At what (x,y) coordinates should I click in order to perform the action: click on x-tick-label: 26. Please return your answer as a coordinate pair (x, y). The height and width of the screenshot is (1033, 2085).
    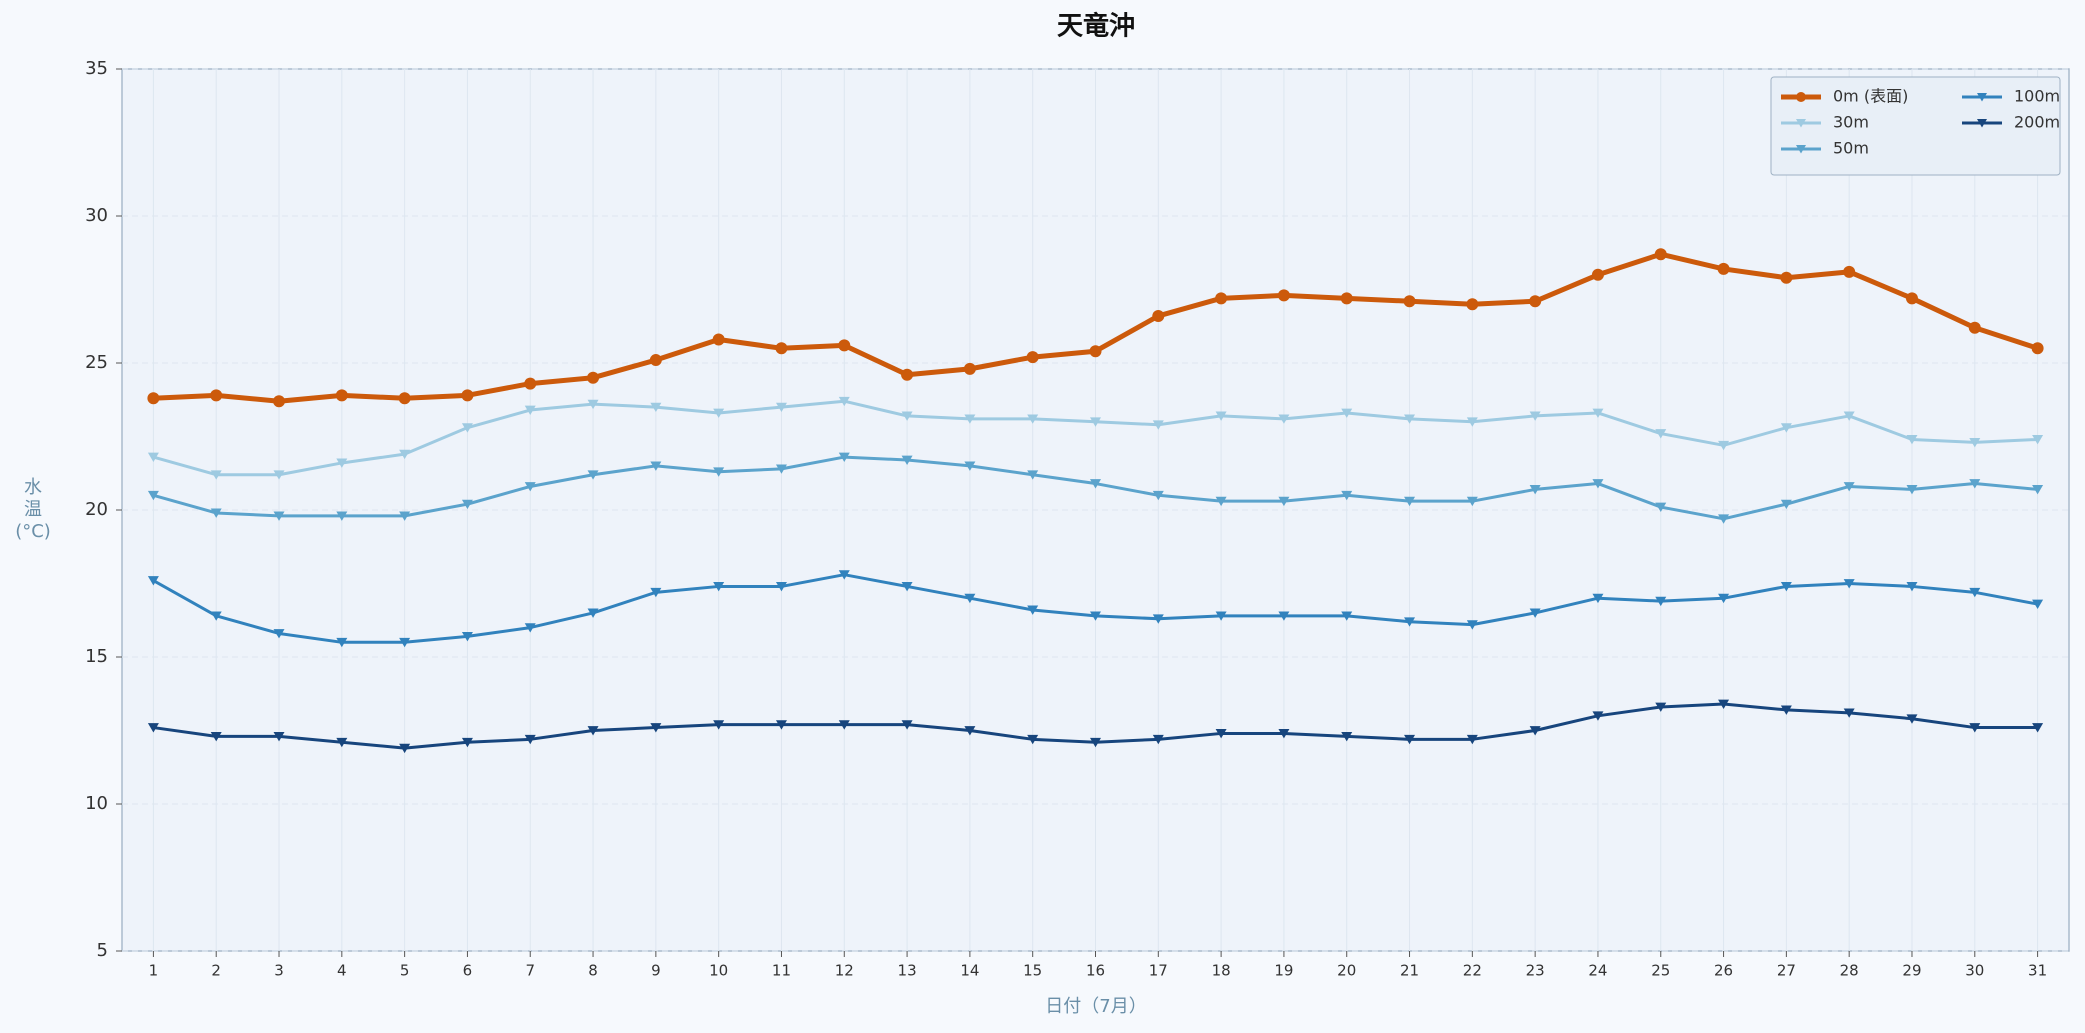
    Looking at the image, I should click on (1723, 971).